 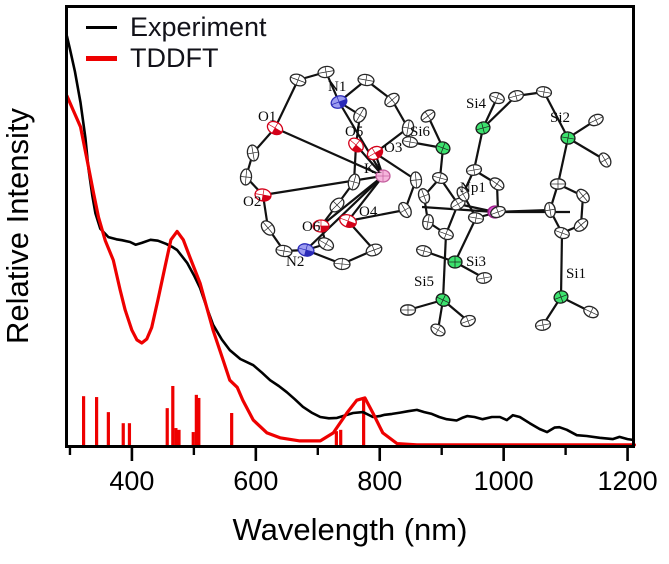 What do you see at coordinates (255, 481) in the screenshot?
I see `x-tick-label: 600` at bounding box center [255, 481].